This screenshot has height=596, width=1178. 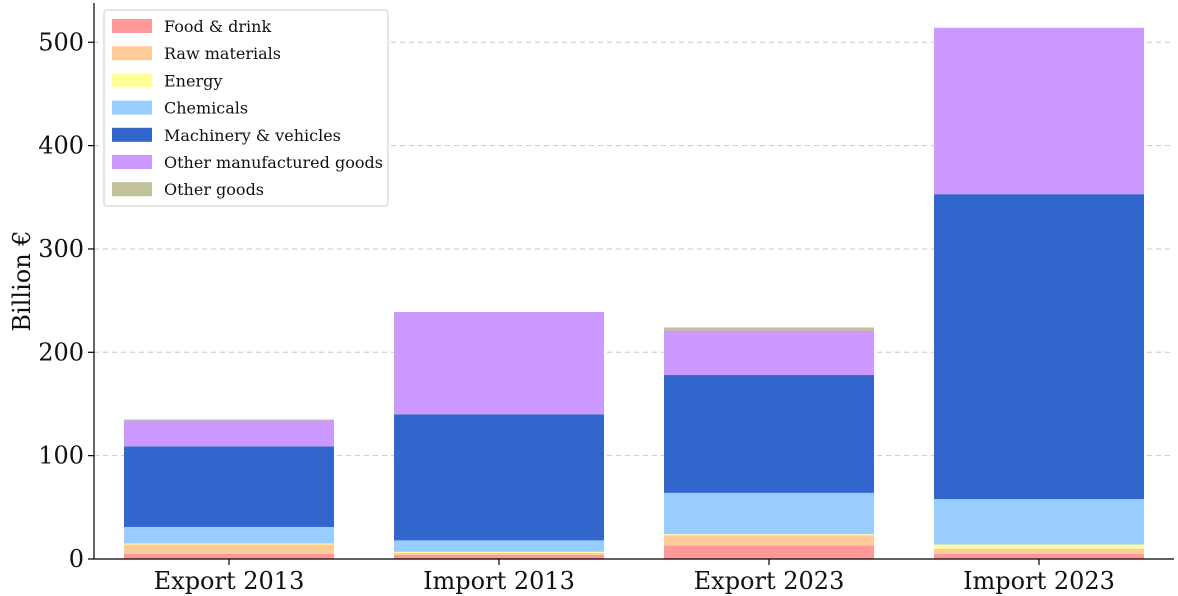 What do you see at coordinates (206, 108) in the screenshot?
I see `legend-label: Chemicals` at bounding box center [206, 108].